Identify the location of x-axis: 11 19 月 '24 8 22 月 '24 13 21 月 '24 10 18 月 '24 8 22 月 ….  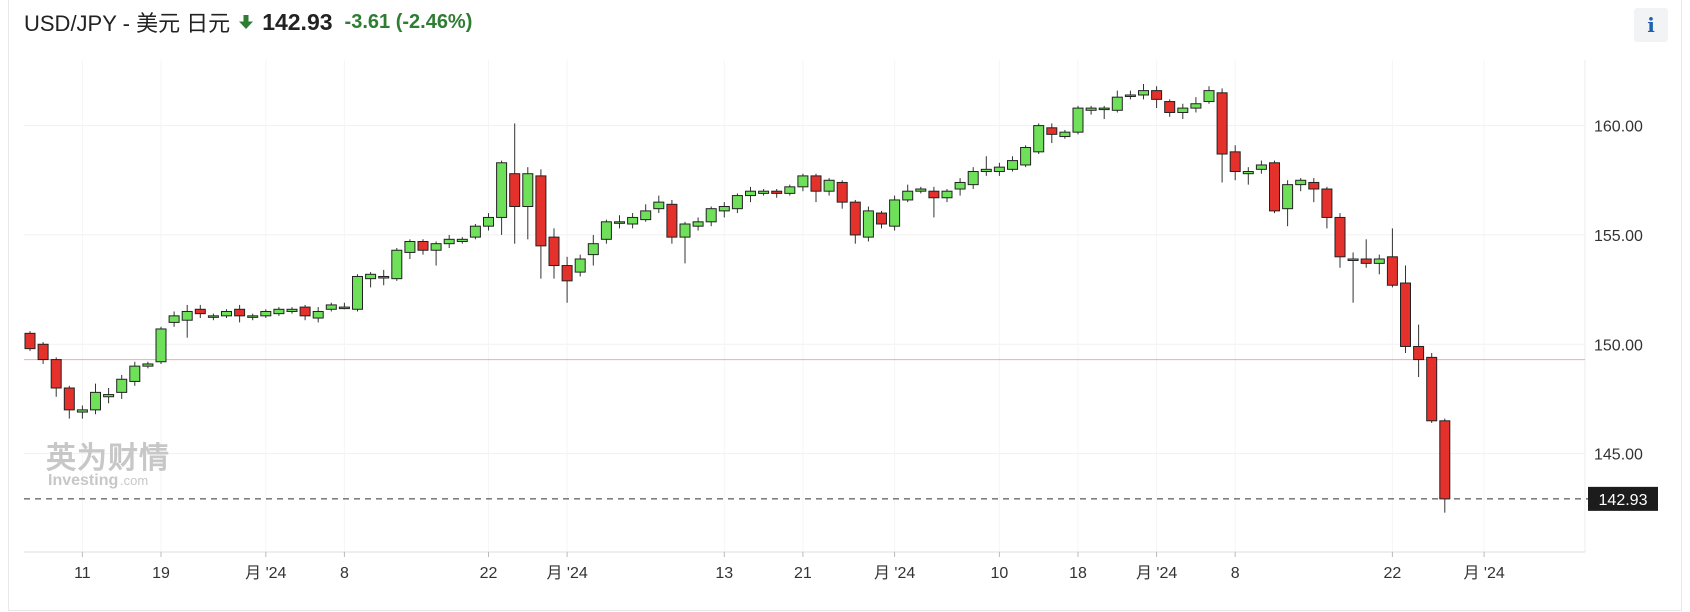
(789, 567).